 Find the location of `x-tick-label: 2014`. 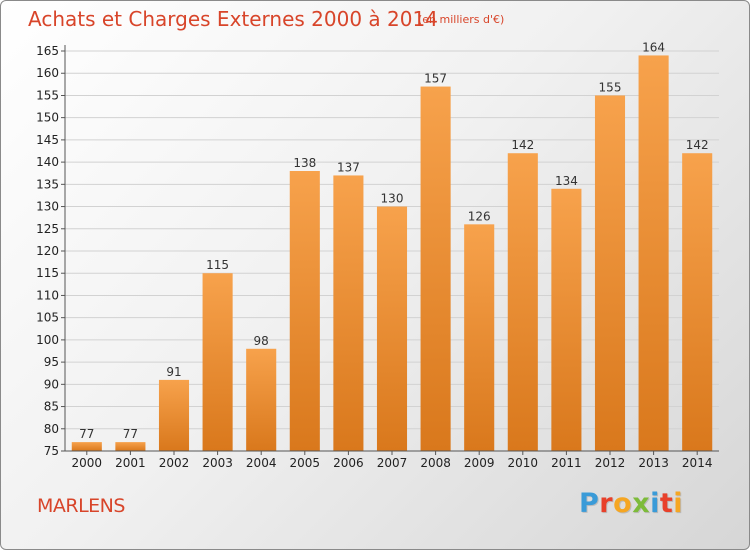

x-tick-label: 2014 is located at coordinates (697, 463).